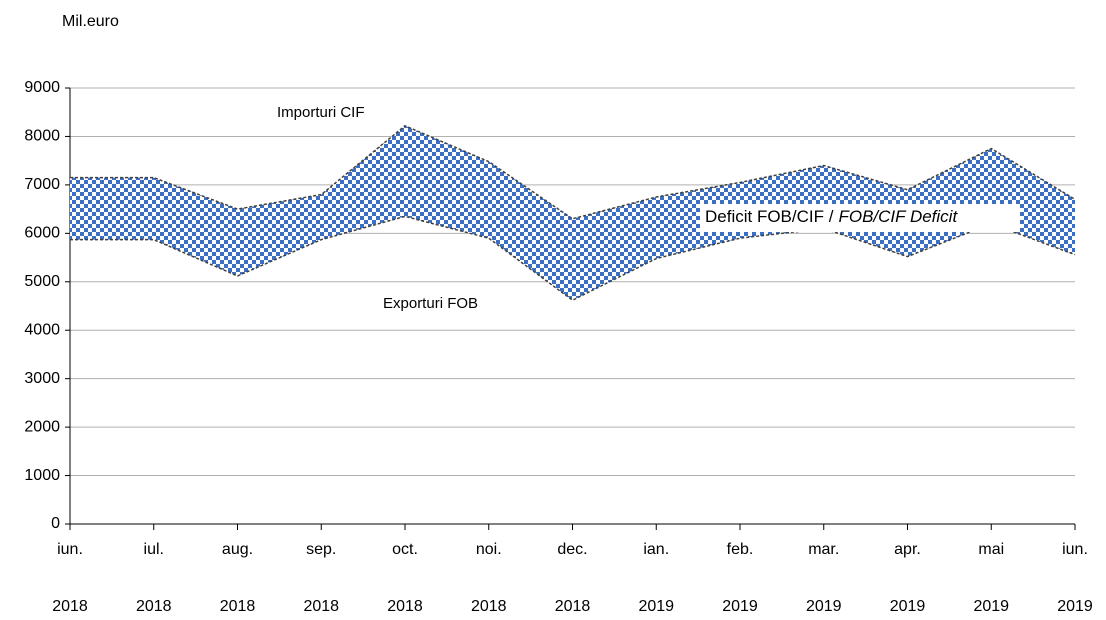  I want to click on annotation: Deficit FOB/CIF / FOB/CIF Deficit, so click(831, 216).